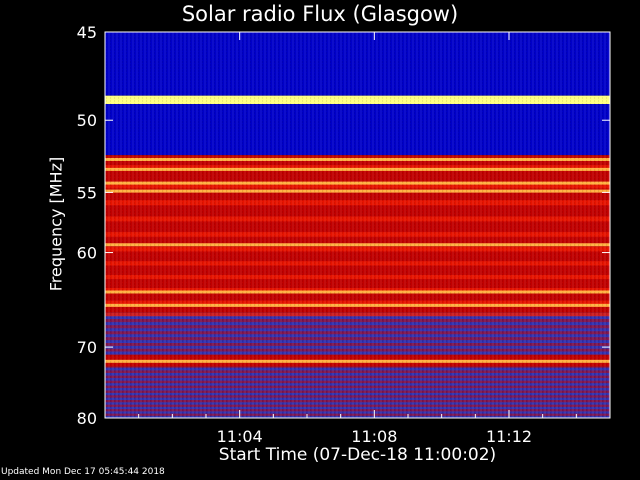  What do you see at coordinates (87, 192) in the screenshot?
I see `y-tick-label: 55` at bounding box center [87, 192].